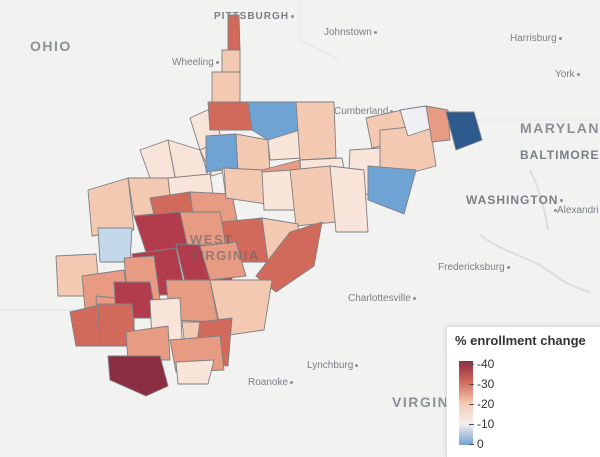 Image resolution: width=600 pixels, height=457 pixels. I want to click on legend-tick: -20, so click(481, 404).